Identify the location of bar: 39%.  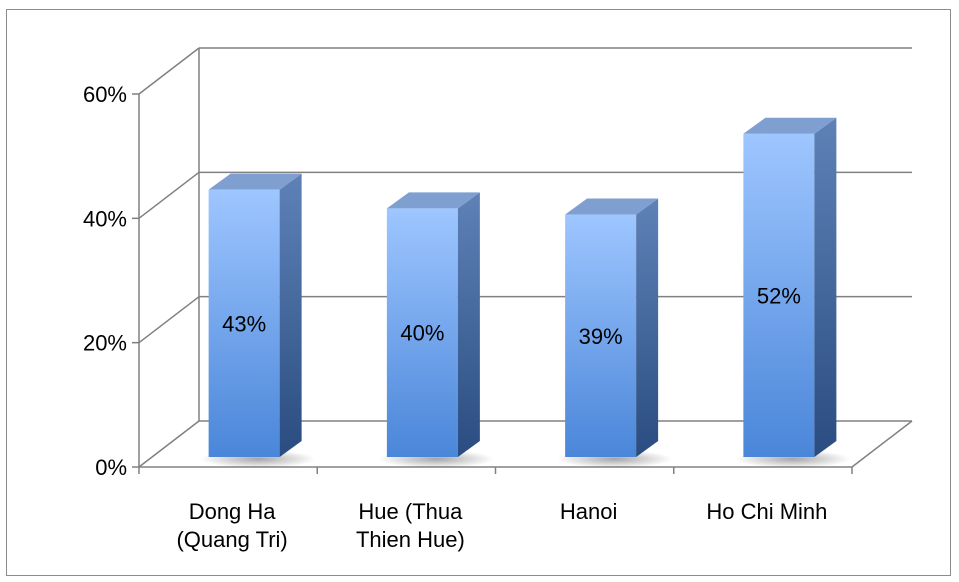
(615, 333).